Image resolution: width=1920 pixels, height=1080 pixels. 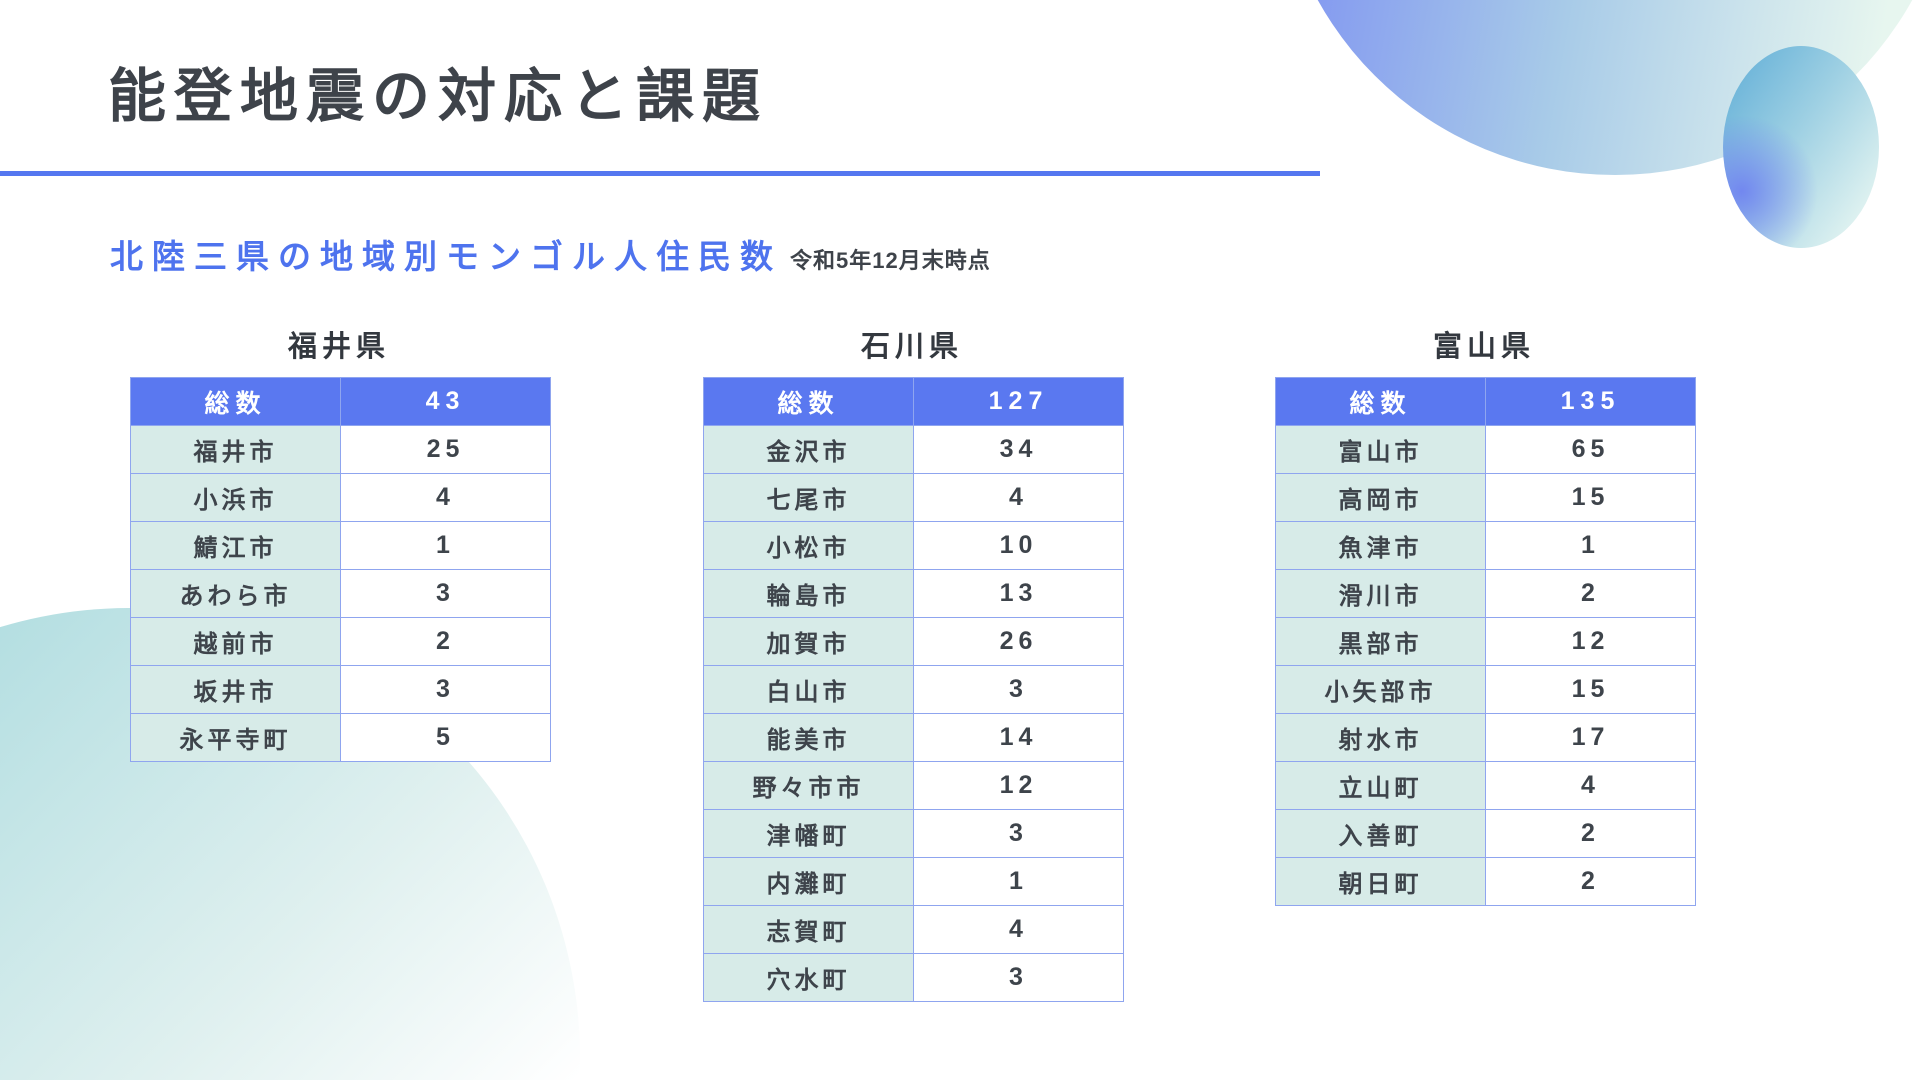 What do you see at coordinates (808, 977) in the screenshot?
I see `municipality-name-cell: 穴水町` at bounding box center [808, 977].